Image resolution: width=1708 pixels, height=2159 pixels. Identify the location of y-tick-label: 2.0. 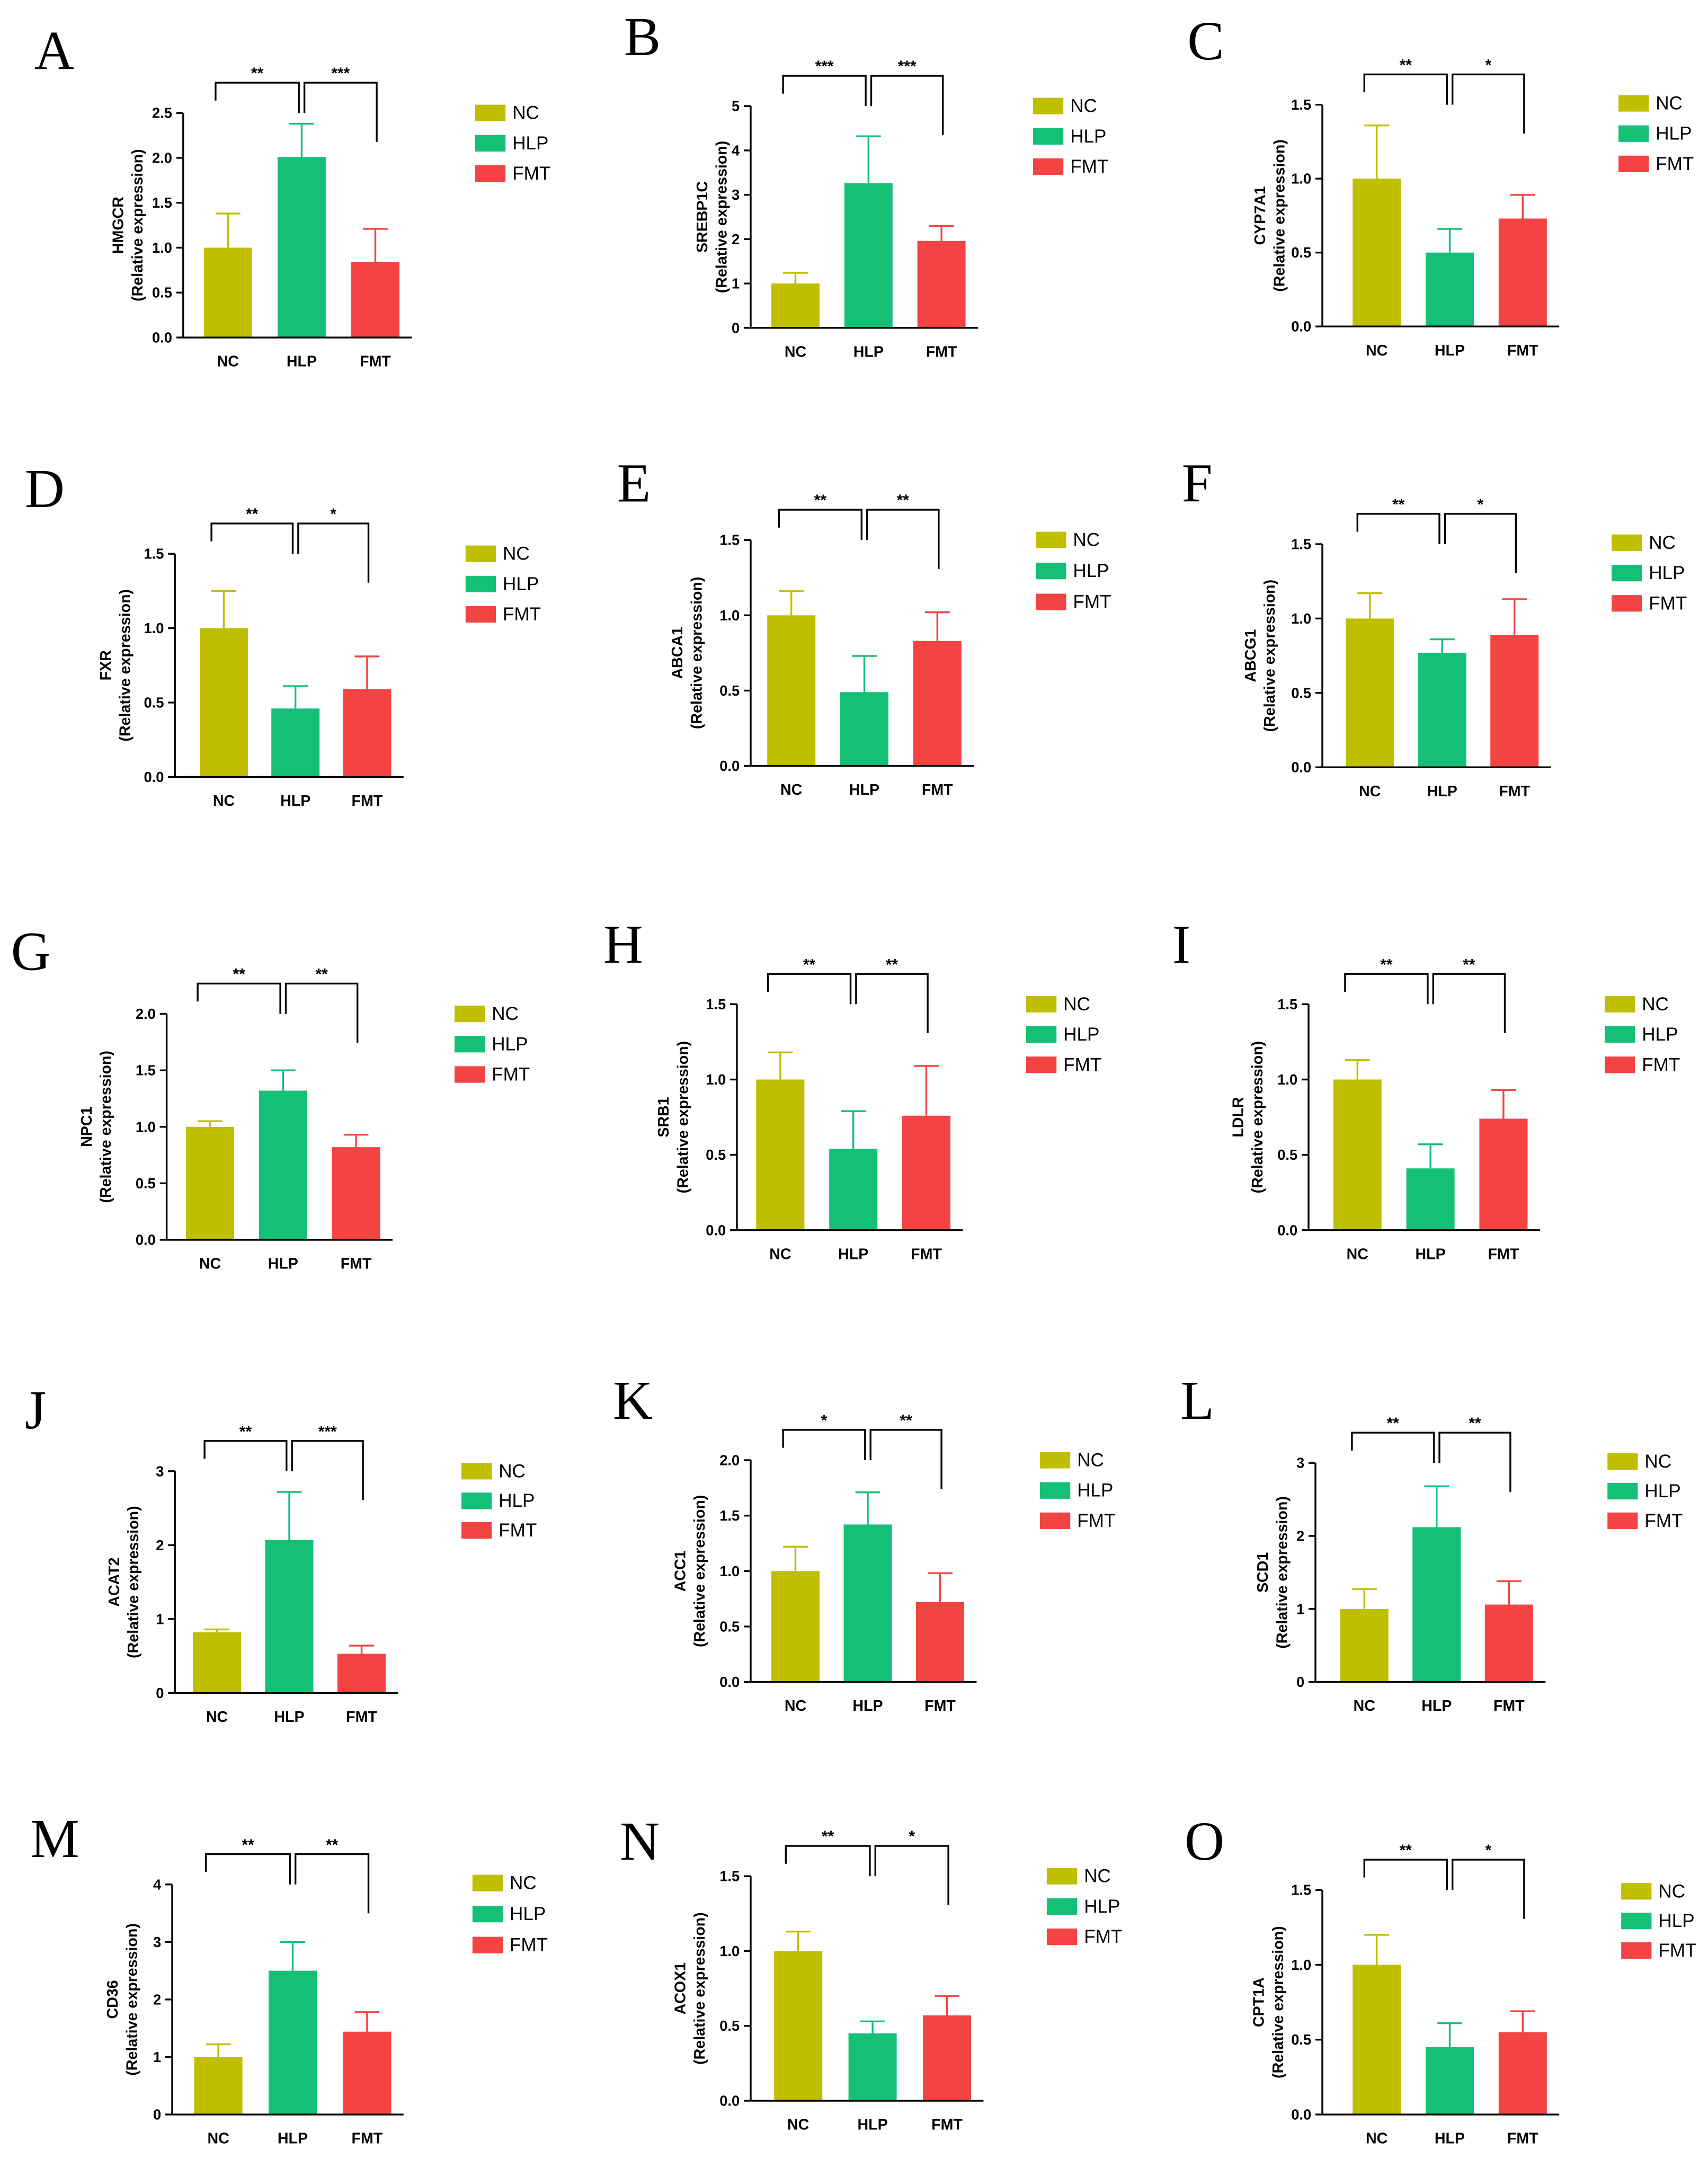
(146, 1014).